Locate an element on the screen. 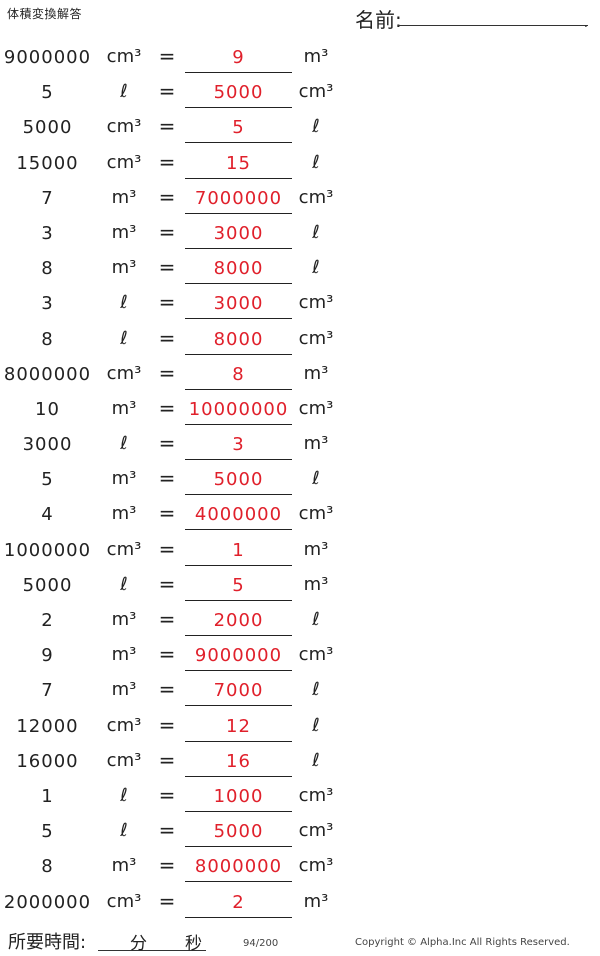 Image resolution: width=600 pixels, height=956 pixels. problem-row: 4 m³ = 4000000 cm³ is located at coordinates (170, 514).